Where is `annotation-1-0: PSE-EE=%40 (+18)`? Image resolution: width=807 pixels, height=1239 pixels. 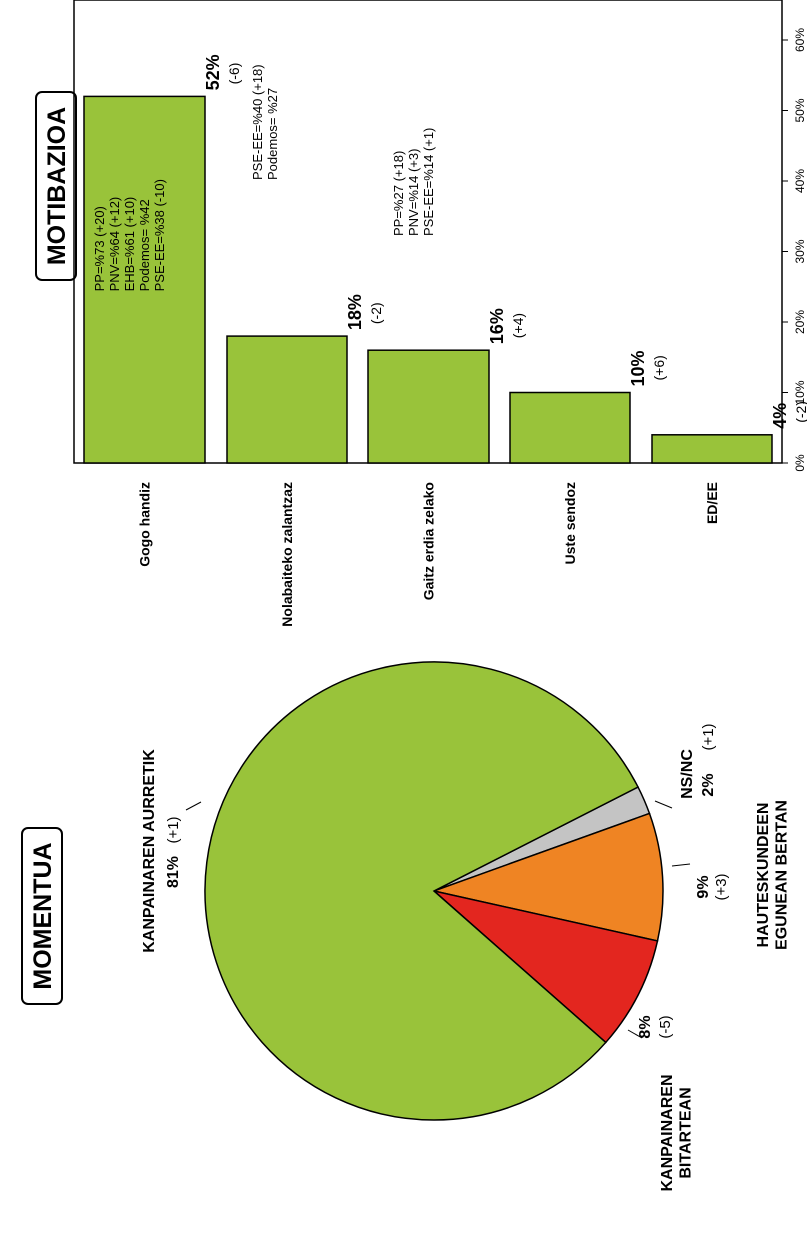 annotation-1-0: PSE-EE=%40 (+18) is located at coordinates (257, 122).